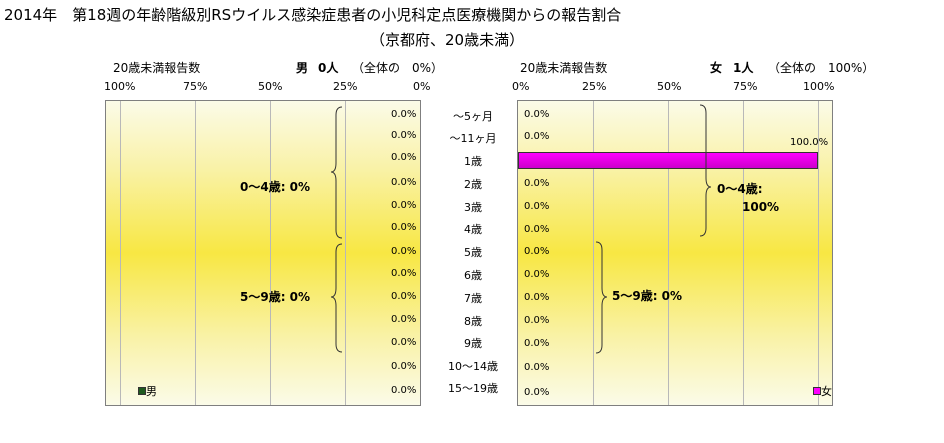 The width and height of the screenshot is (944, 443). What do you see at coordinates (328, 68) in the screenshot?
I see `left-count-label: 0人` at bounding box center [328, 68].